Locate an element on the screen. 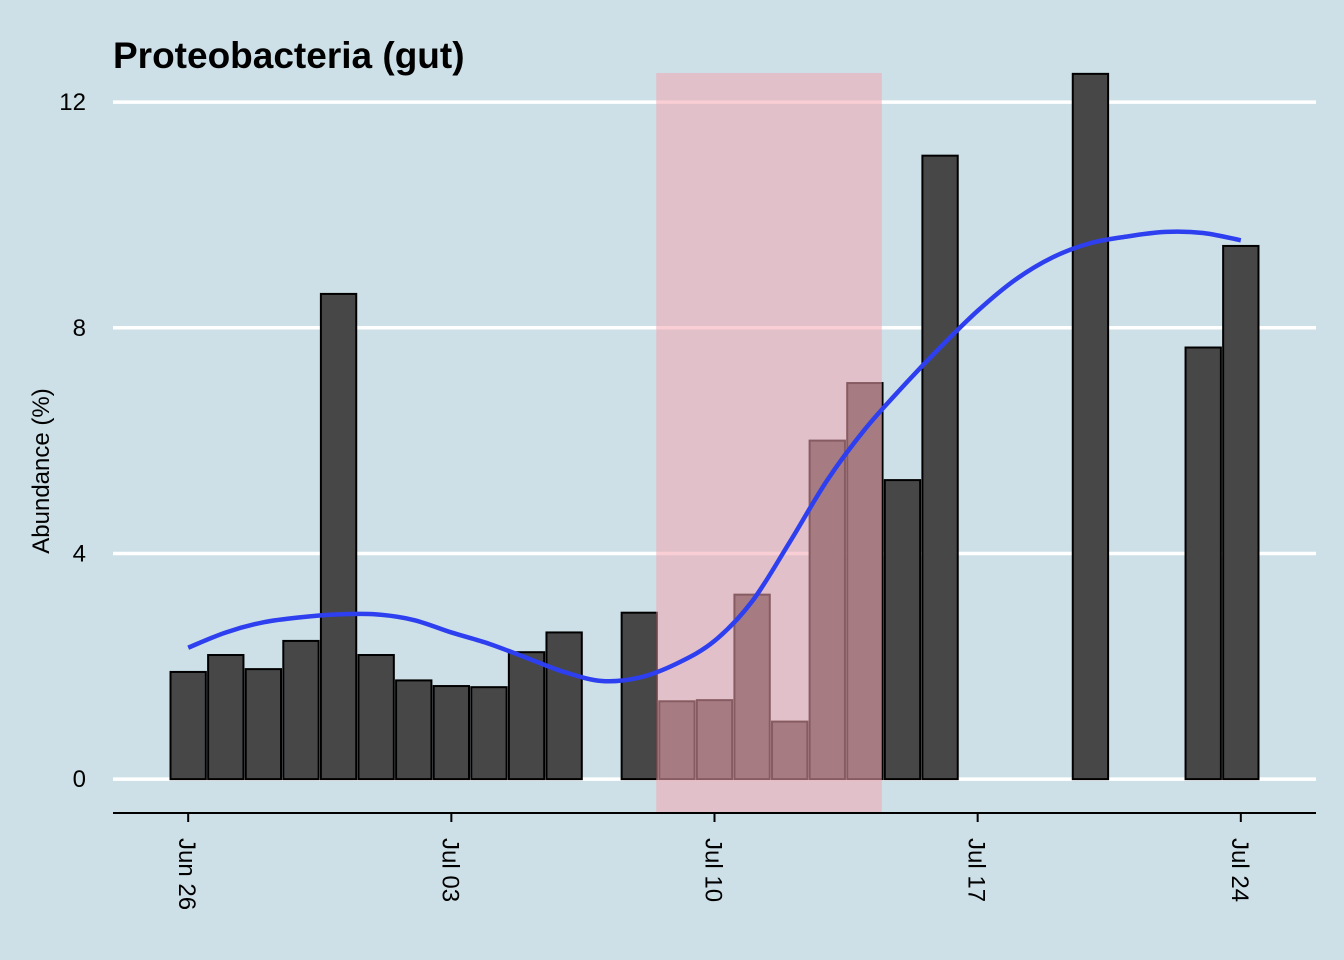 The height and width of the screenshot is (960, 1344). highlight-region is located at coordinates (769, 443).